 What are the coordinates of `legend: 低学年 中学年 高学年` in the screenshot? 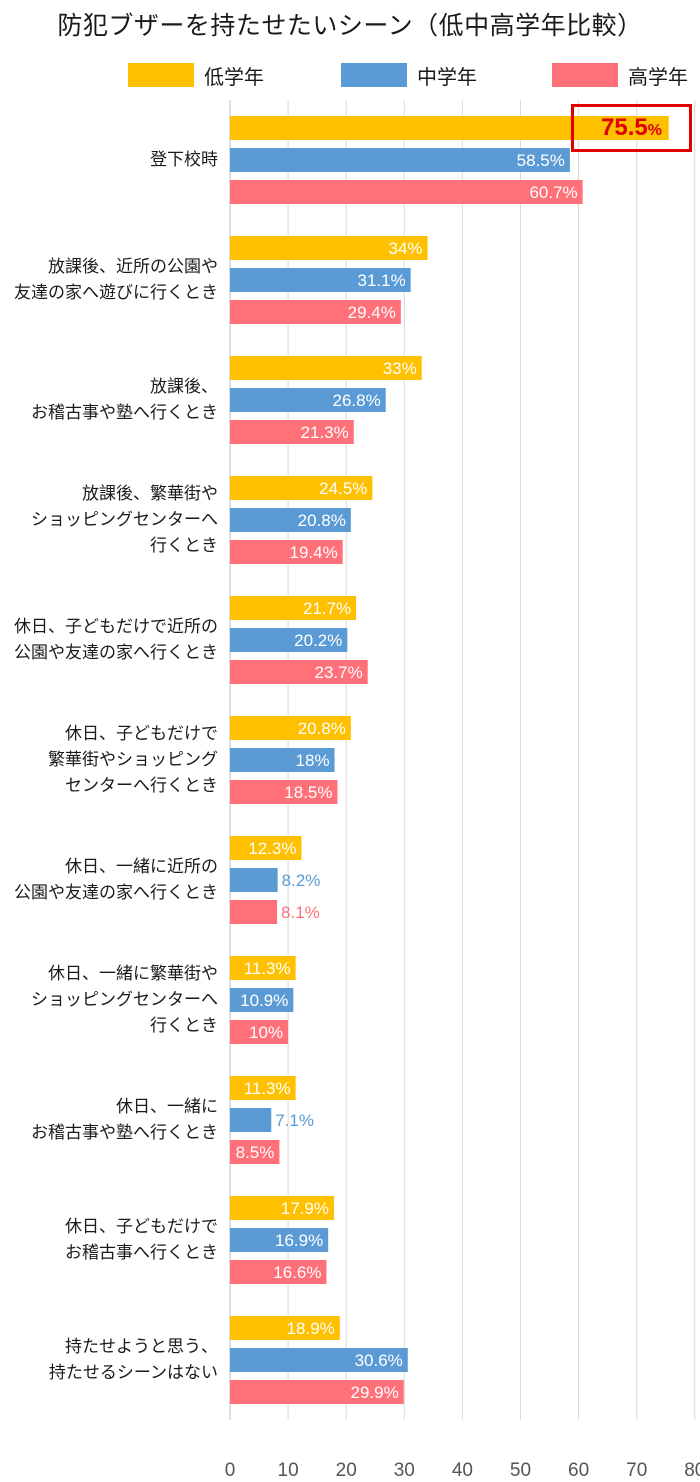 It's located at (350, 75).